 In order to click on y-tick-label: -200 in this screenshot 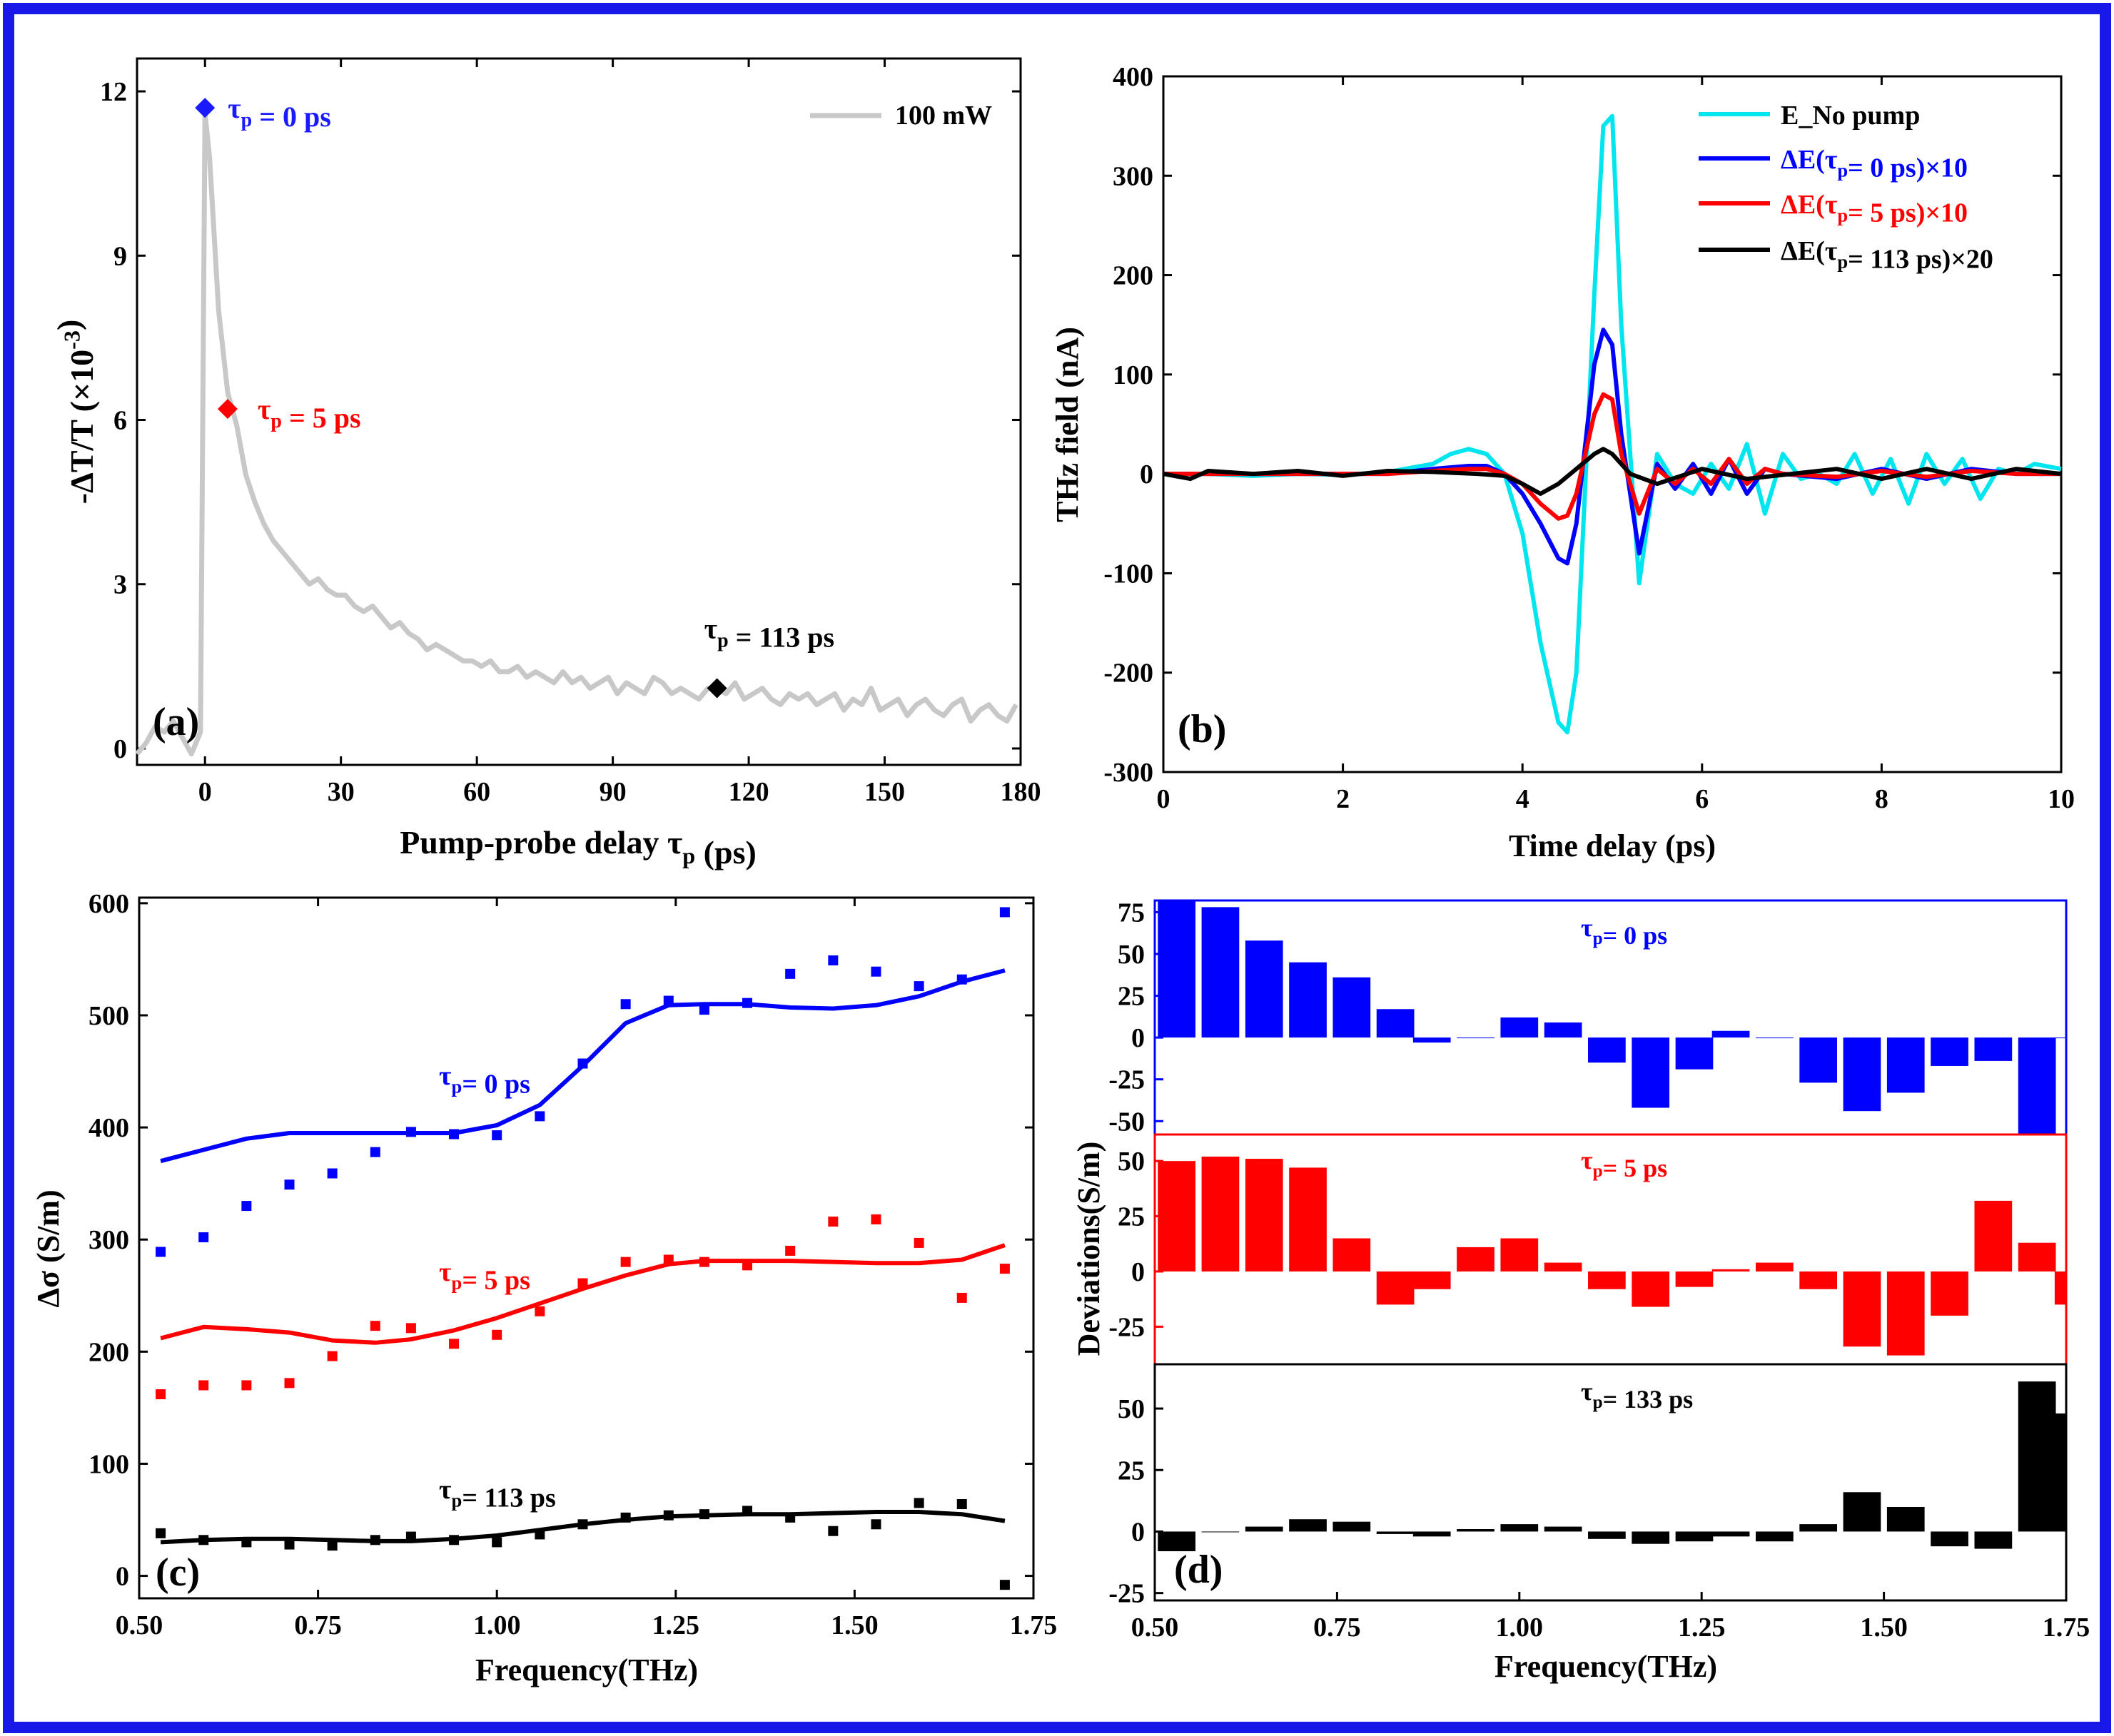, I will do `click(1128, 674)`.